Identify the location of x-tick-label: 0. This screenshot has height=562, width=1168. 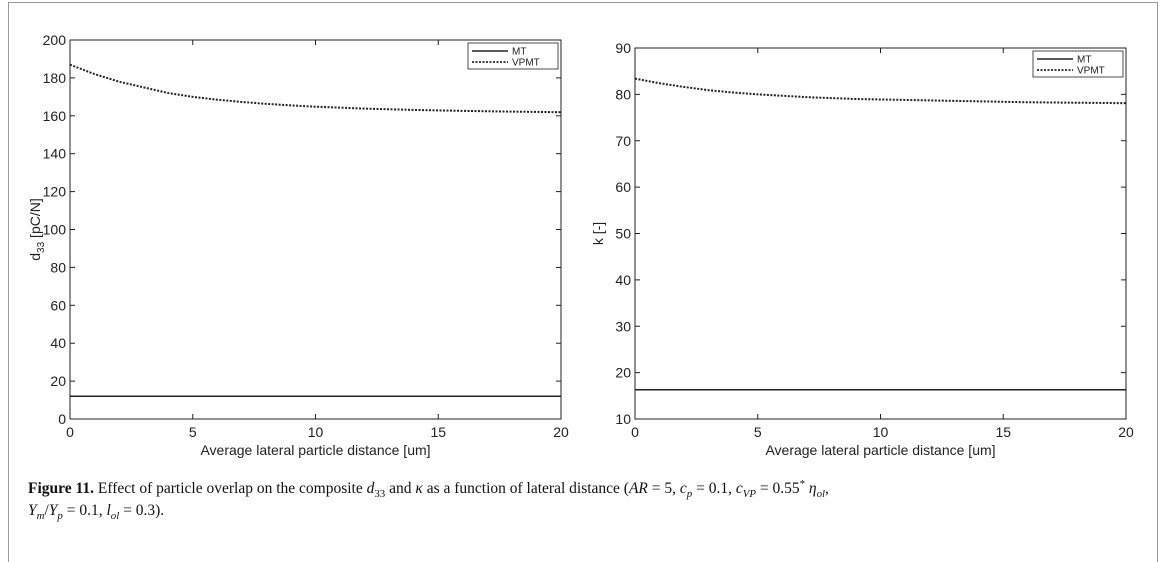
(70, 432).